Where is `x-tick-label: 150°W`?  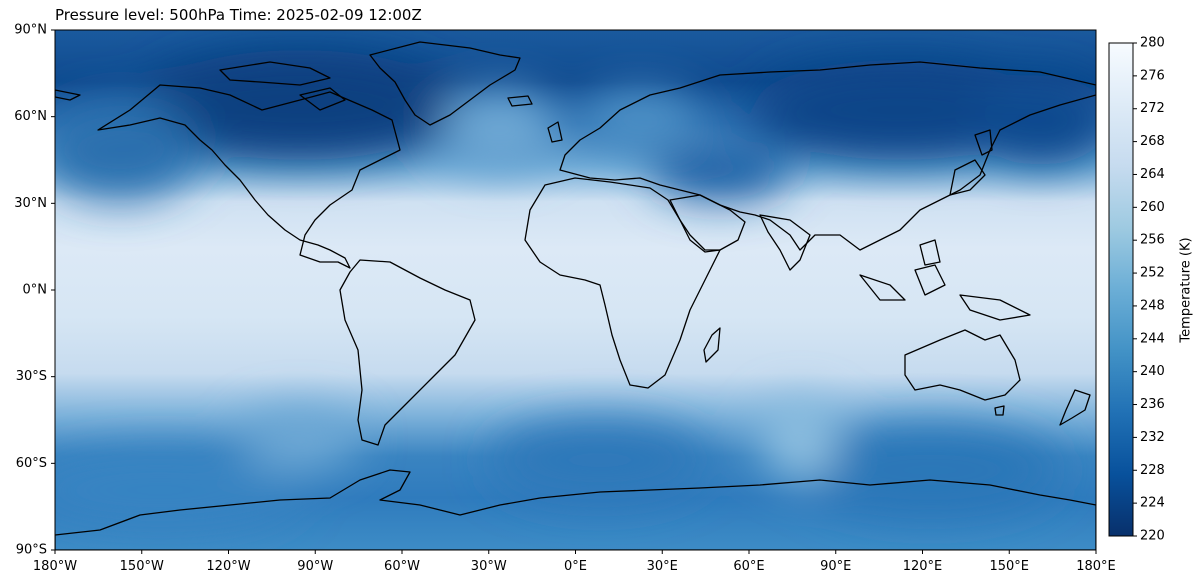
x-tick-label: 150°W is located at coordinates (142, 566).